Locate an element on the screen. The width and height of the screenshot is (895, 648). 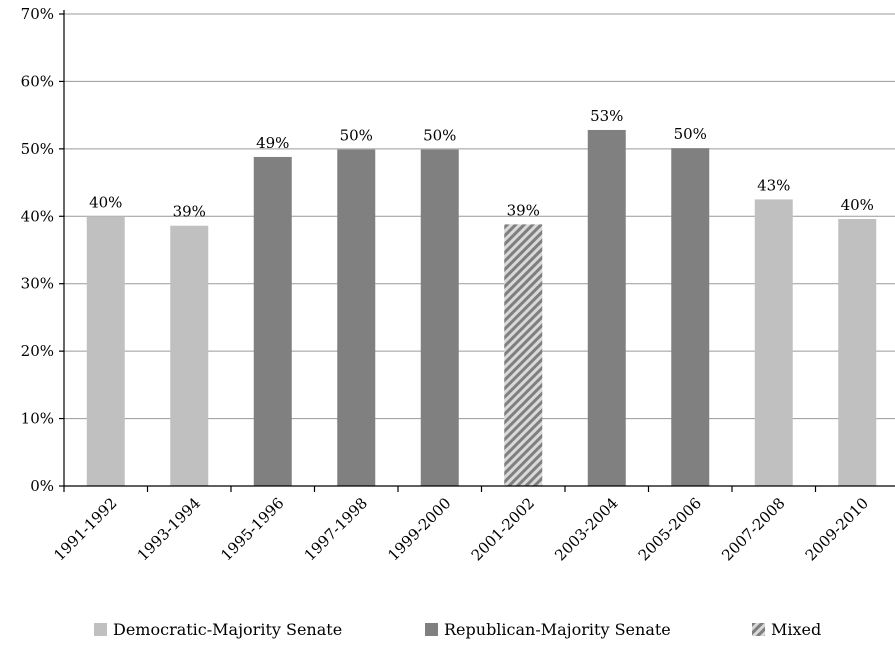
legend-label-republican: Republican-Majority Senate is located at coordinates (557, 629).